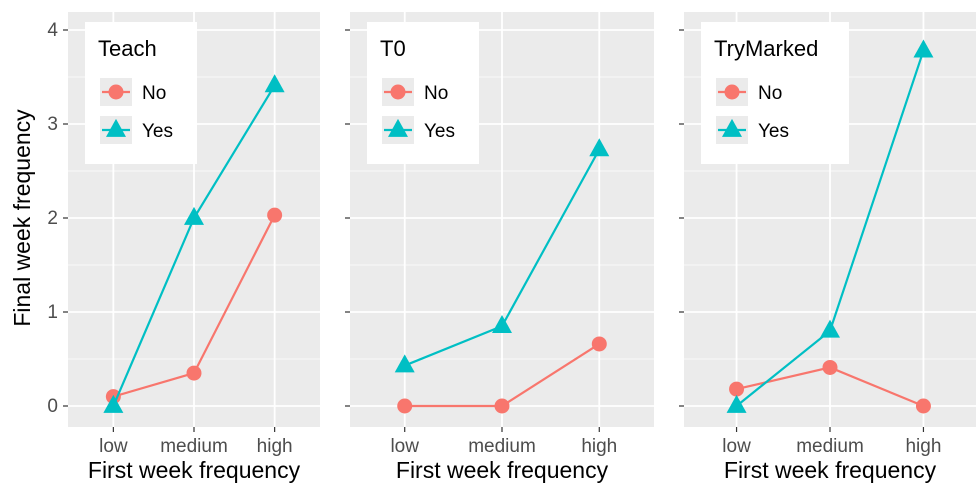 This screenshot has height=485, width=976. What do you see at coordinates (52, 312) in the screenshot?
I see `y-tick-label: 1` at bounding box center [52, 312].